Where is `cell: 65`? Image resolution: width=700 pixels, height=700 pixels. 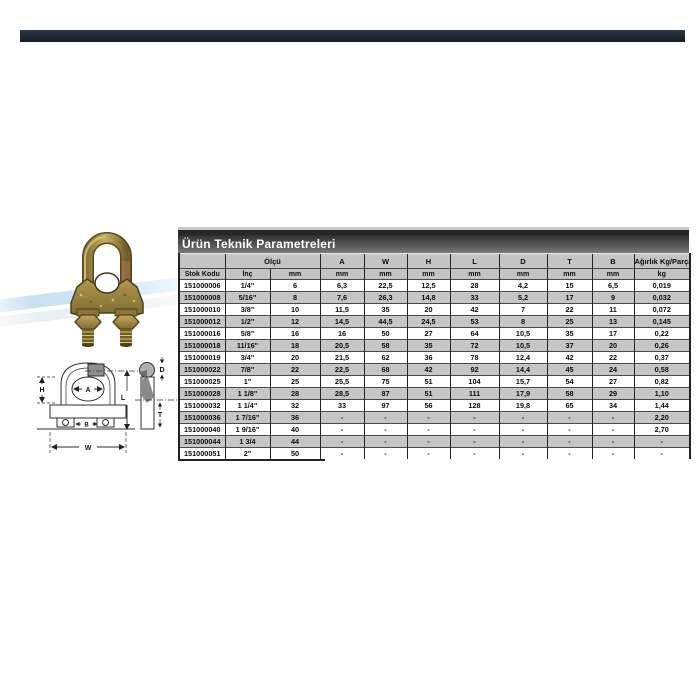
cell: 65 is located at coordinates (569, 405).